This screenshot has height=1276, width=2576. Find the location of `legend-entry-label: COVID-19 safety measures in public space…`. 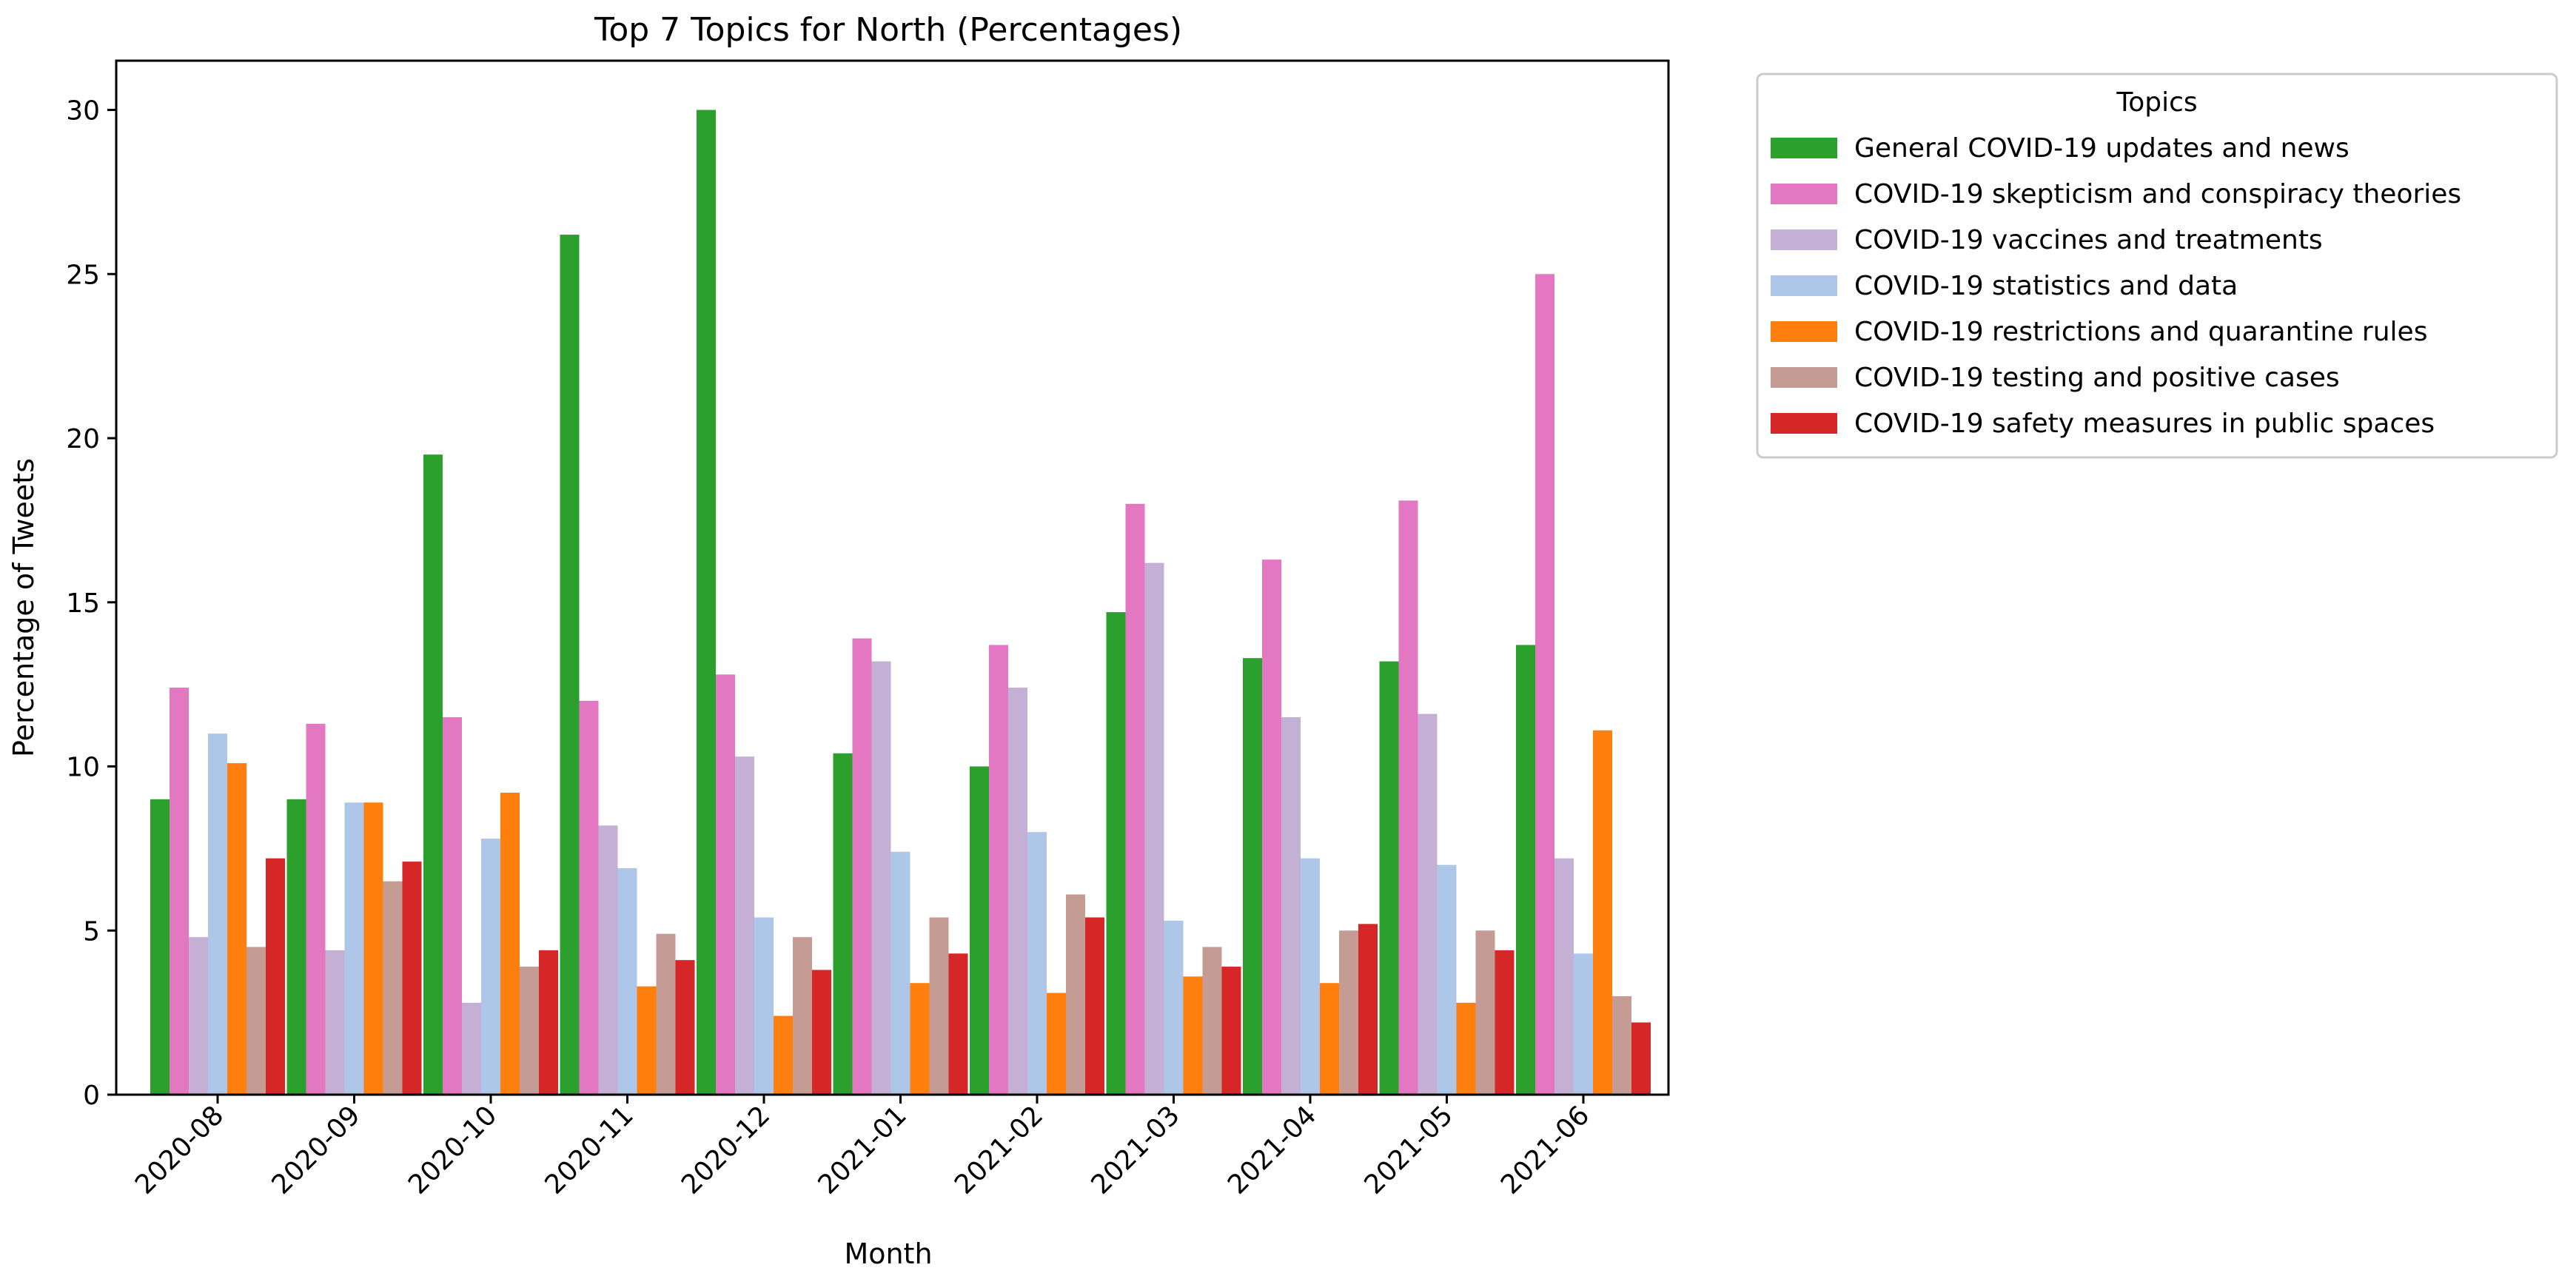

legend-entry-label: COVID-19 safety measures in public space… is located at coordinates (2144, 424).